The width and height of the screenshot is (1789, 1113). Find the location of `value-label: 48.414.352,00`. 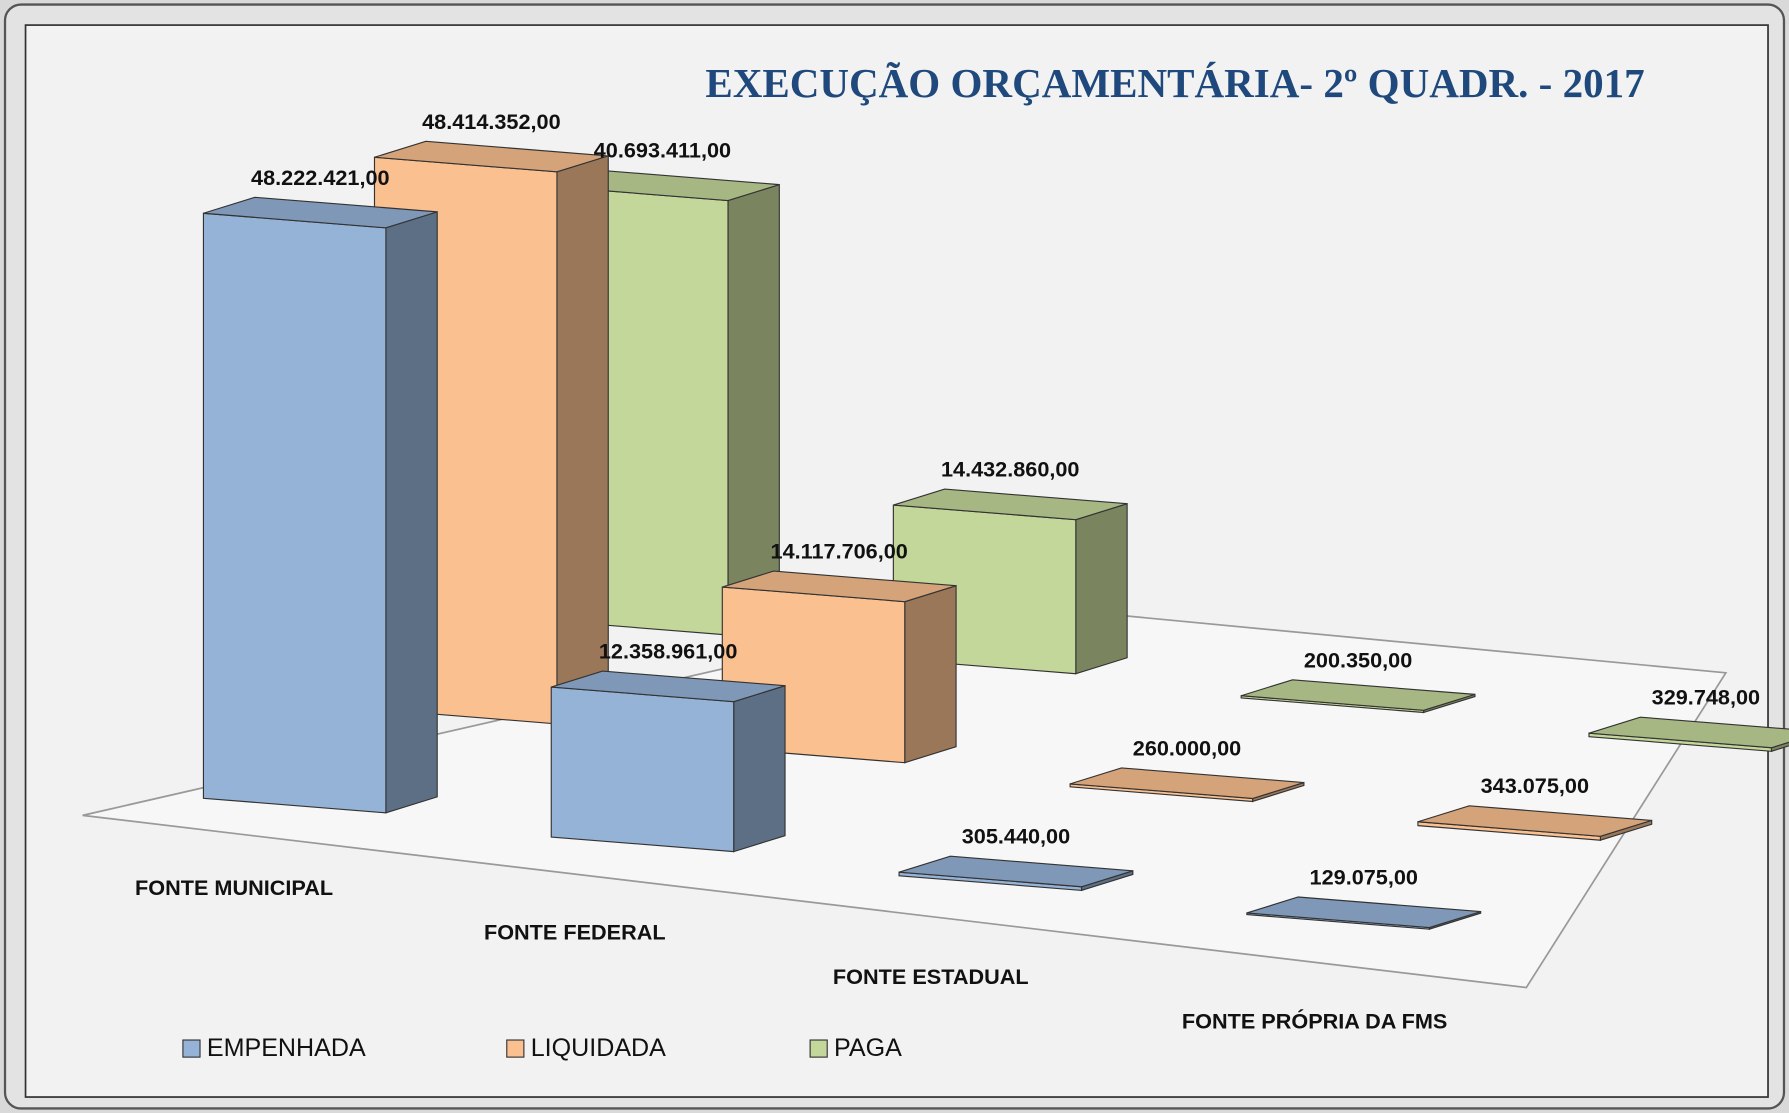

value-label: 48.414.352,00 is located at coordinates (491, 121).